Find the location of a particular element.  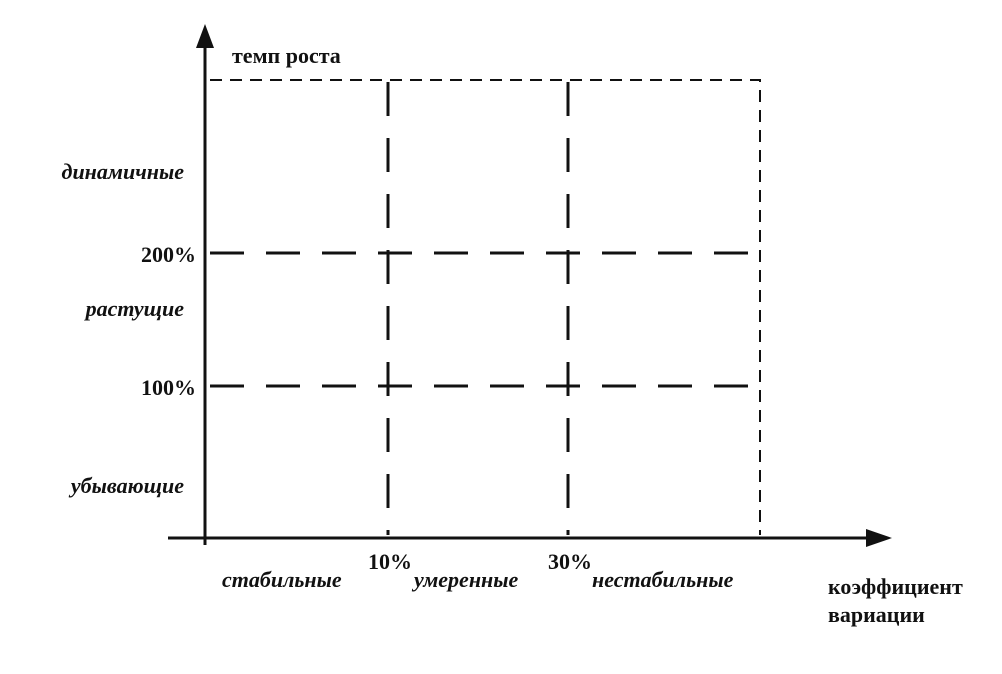

row-label: убывающие is located at coordinates (126, 485).